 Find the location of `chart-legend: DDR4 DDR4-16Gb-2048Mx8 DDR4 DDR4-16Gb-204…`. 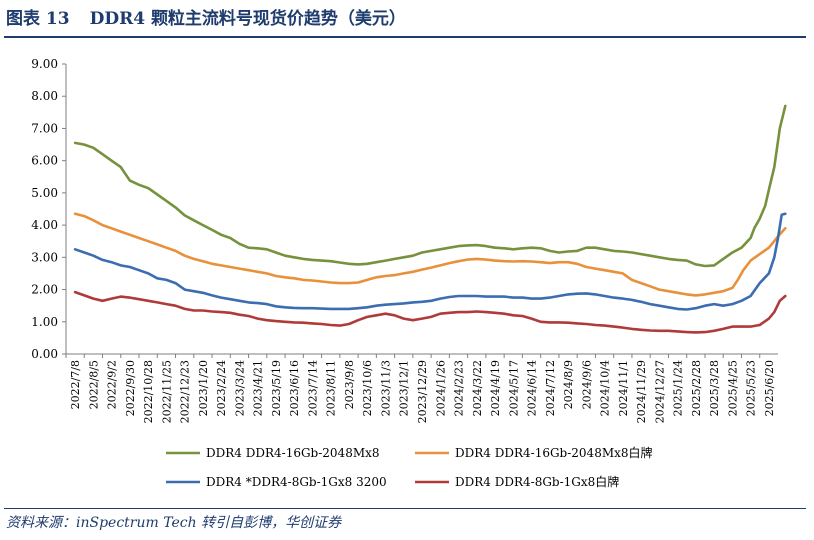

chart-legend: DDR4 DDR4-16Gb-2048Mx8 DDR4 DDR4-16Gb-204… is located at coordinates (409, 467).